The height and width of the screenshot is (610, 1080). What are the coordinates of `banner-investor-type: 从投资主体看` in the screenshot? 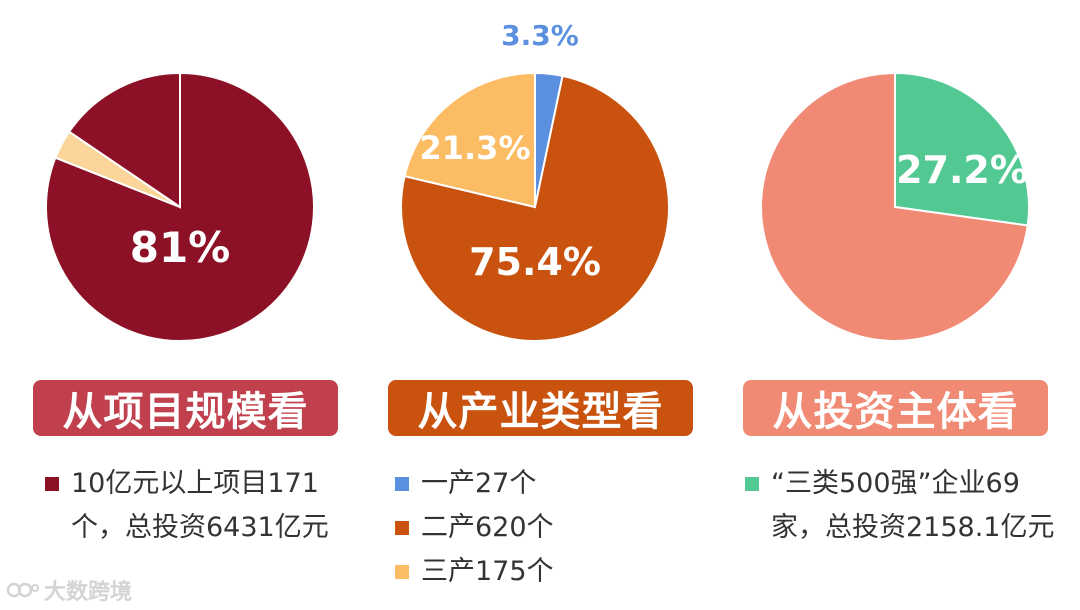 It's located at (895, 408).